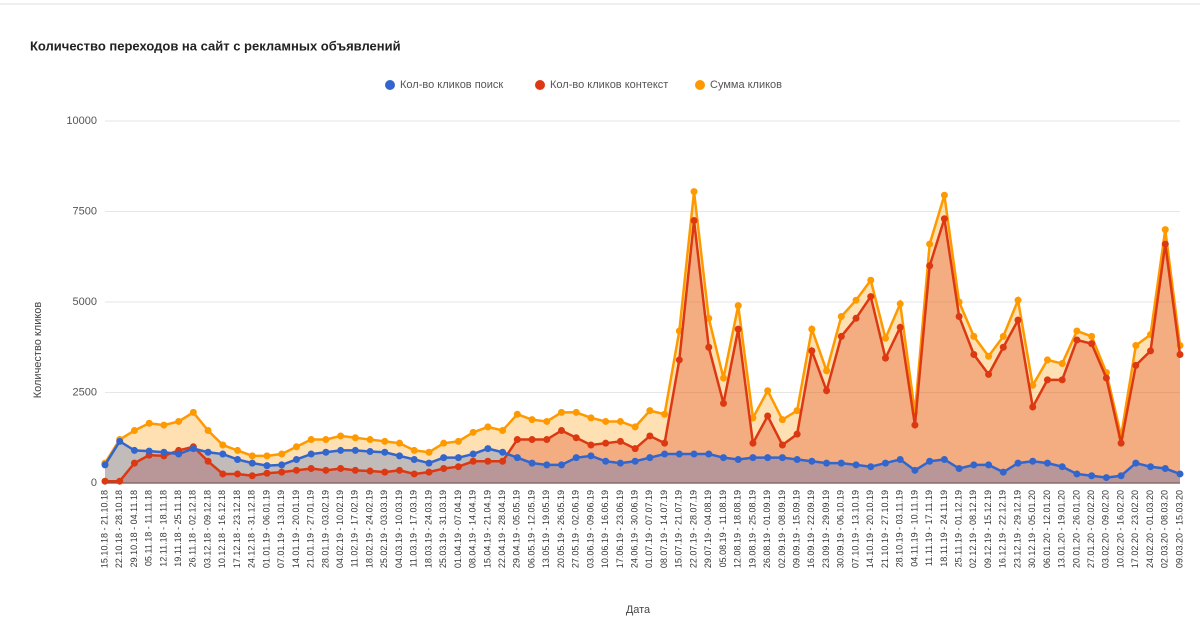 The height and width of the screenshot is (625, 1200). What do you see at coordinates (1120, 529) in the screenshot?
I see `x-tick-label: 10.02.20 - 16.02.20` at bounding box center [1120, 529].